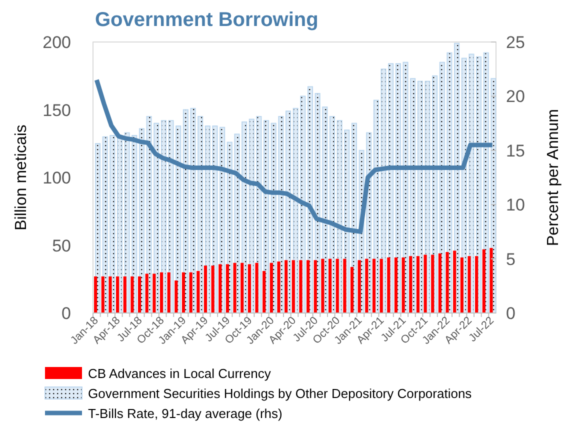 Image resolution: width=568 pixels, height=428 pixels. What do you see at coordinates (511, 313) in the screenshot?
I see `y2-tick-label: 0` at bounding box center [511, 313].